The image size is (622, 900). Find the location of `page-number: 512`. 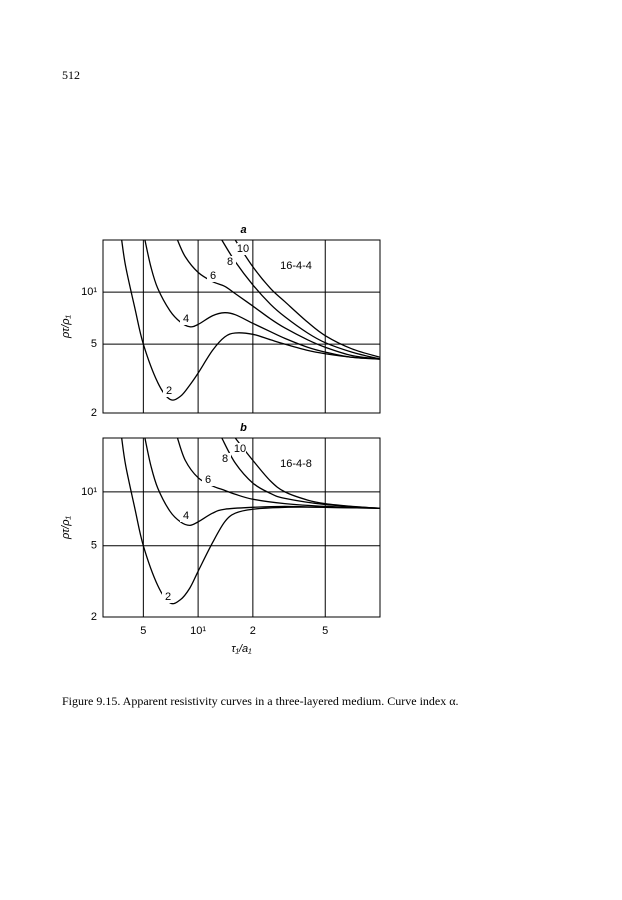

page-number: 512 is located at coordinates (71, 75).